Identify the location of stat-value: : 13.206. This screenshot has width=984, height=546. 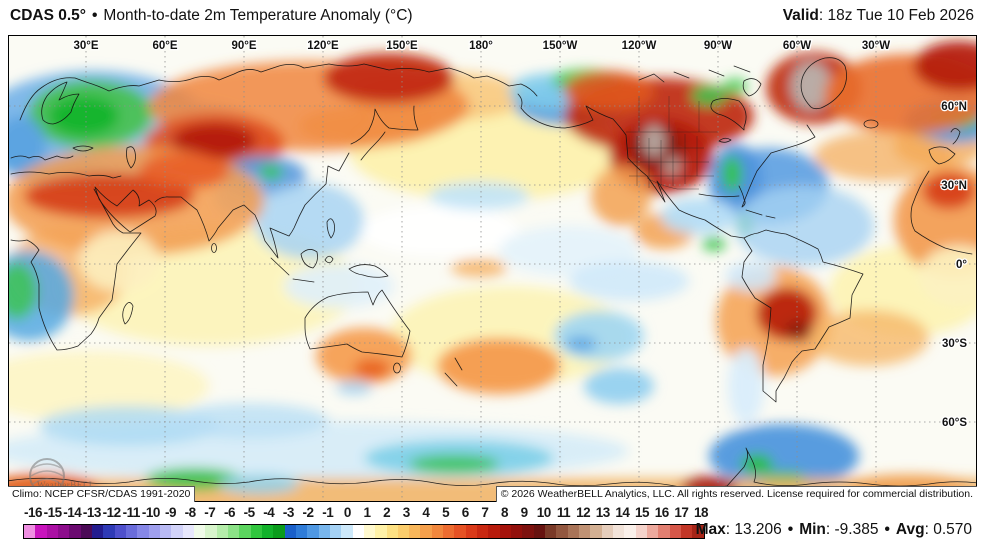
(753, 529).